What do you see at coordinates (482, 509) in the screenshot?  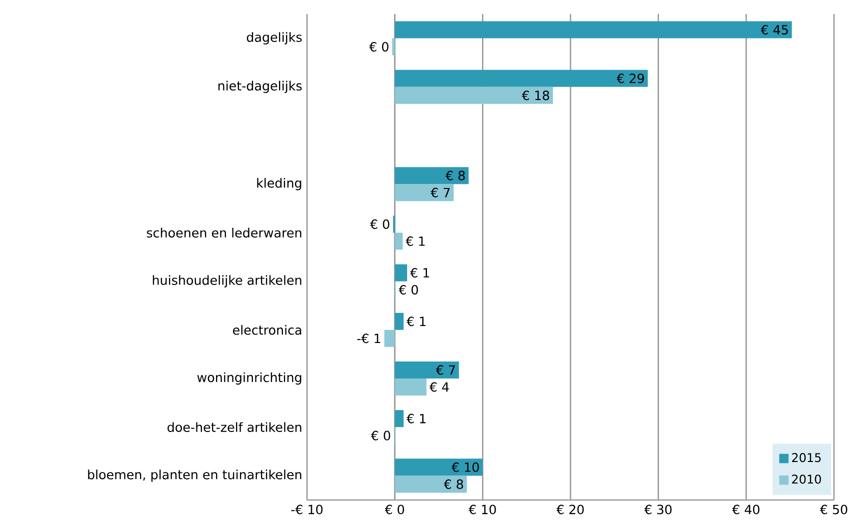 I see `x-tick-label: € 10` at bounding box center [482, 509].